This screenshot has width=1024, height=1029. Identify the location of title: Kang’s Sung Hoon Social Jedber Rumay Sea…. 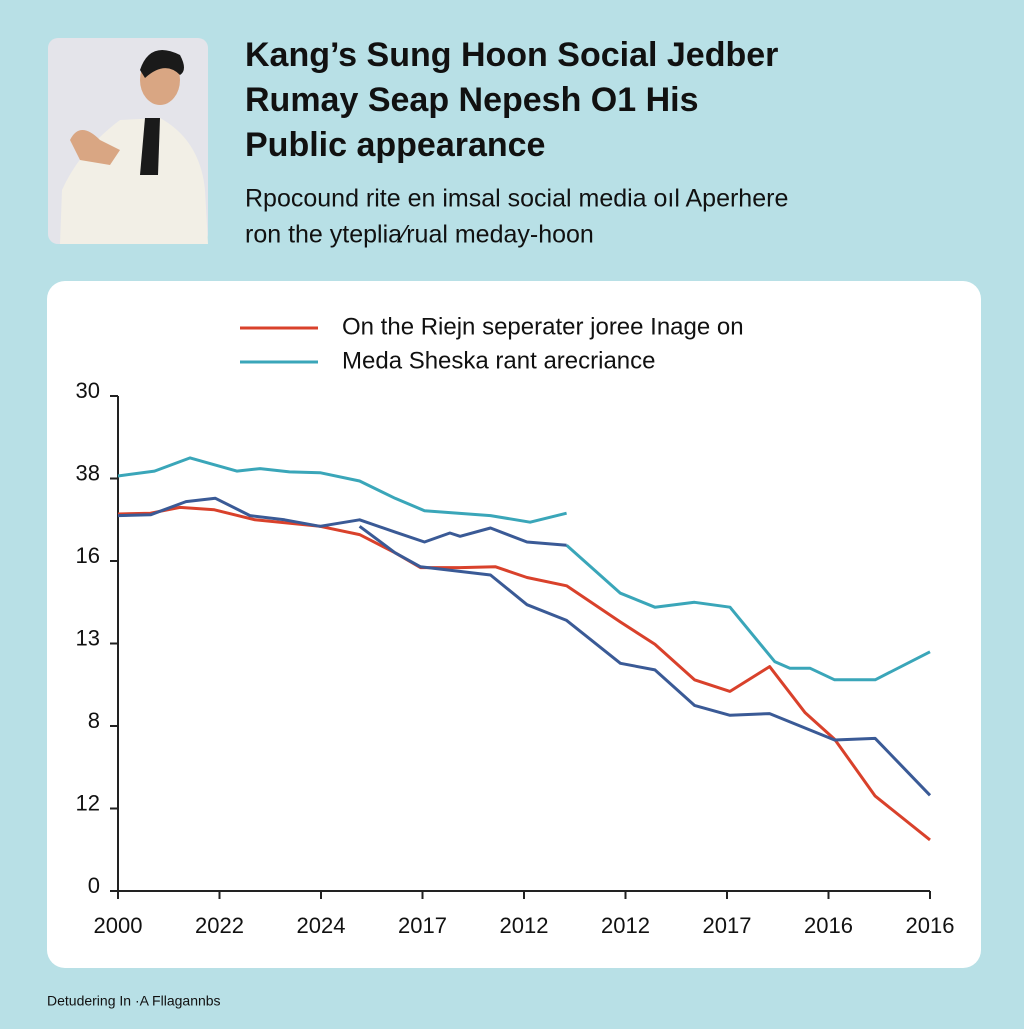
(511, 100).